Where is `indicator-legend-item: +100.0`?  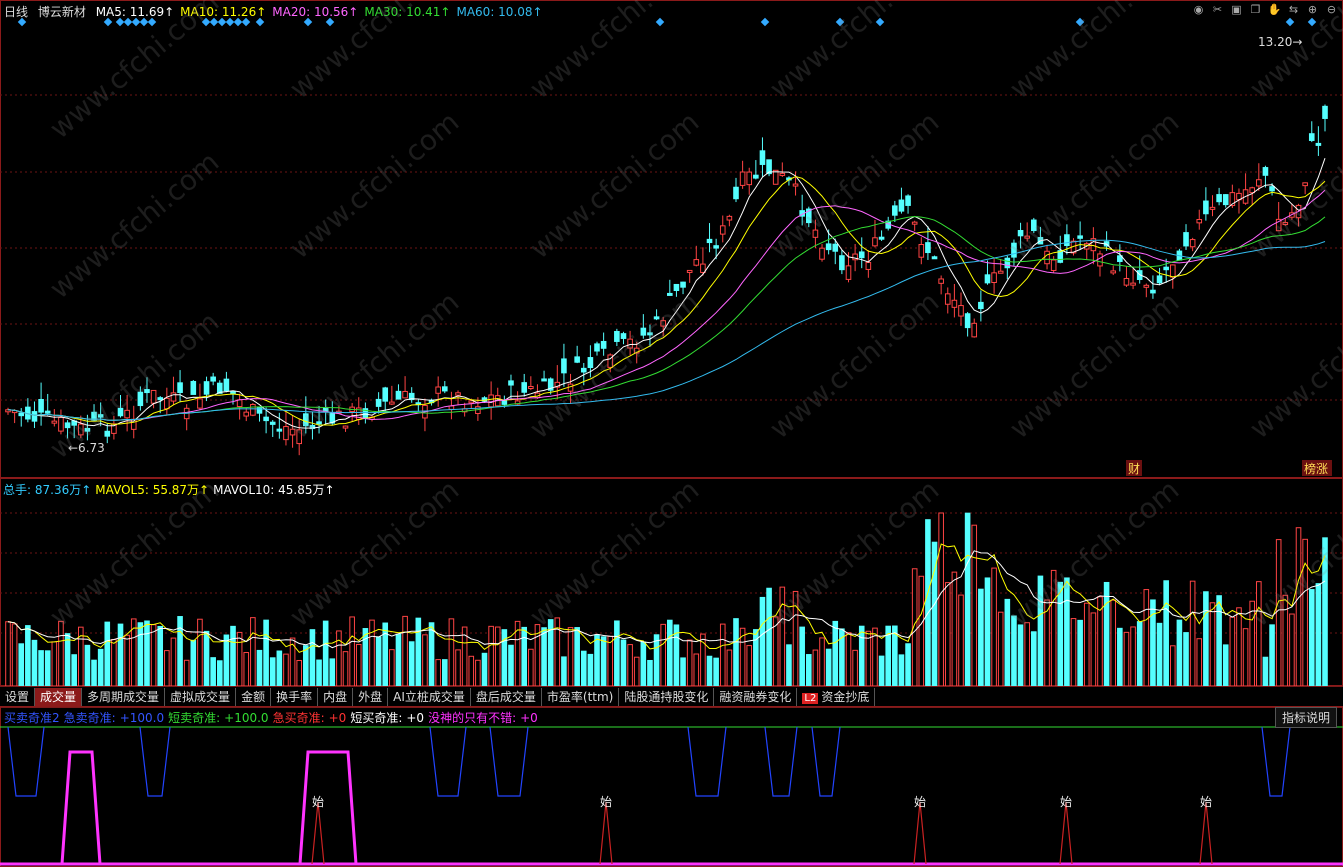 indicator-legend-item: +100.0 is located at coordinates (246, 718).